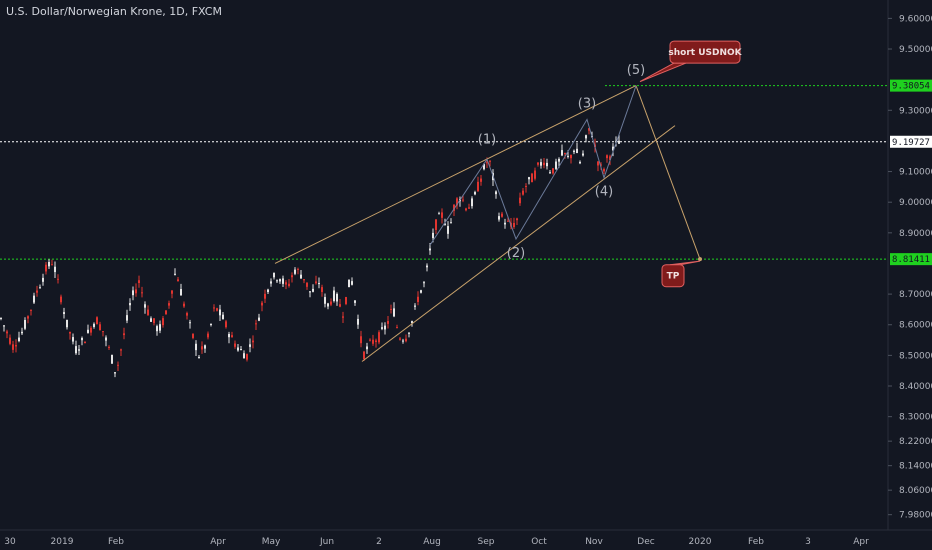 Image resolution: width=932 pixels, height=550 pixels. What do you see at coordinates (271, 542) in the screenshot?
I see `x-tick-label: May` at bounding box center [271, 542].